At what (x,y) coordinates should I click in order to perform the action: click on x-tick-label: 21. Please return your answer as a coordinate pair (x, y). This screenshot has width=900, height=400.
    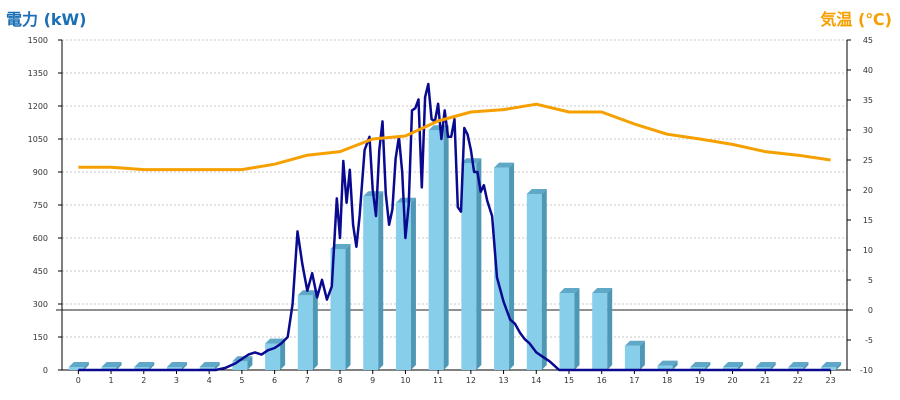
    Looking at the image, I should click on (765, 380).